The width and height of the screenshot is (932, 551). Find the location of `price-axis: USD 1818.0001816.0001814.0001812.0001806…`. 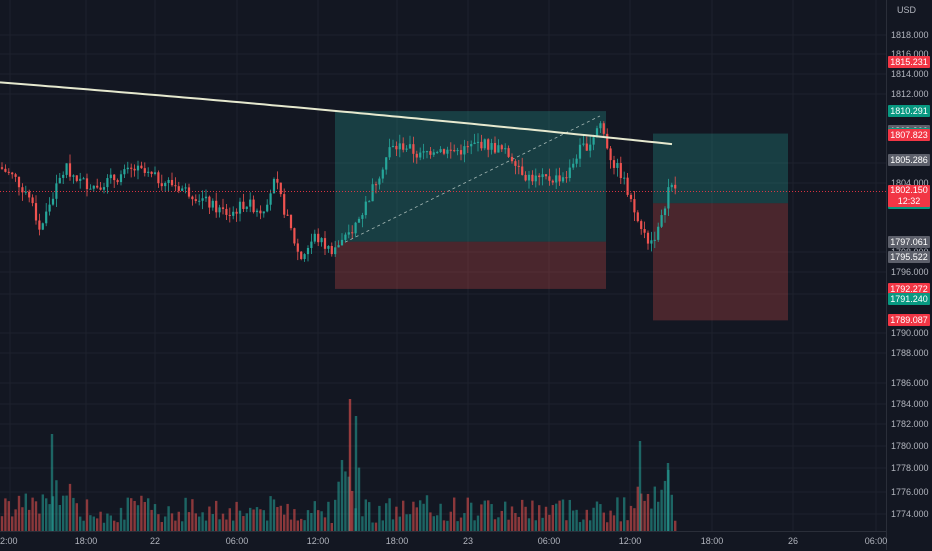

price-axis: USD 1818.0001816.0001814.0001812.0001806… is located at coordinates (909, 275).